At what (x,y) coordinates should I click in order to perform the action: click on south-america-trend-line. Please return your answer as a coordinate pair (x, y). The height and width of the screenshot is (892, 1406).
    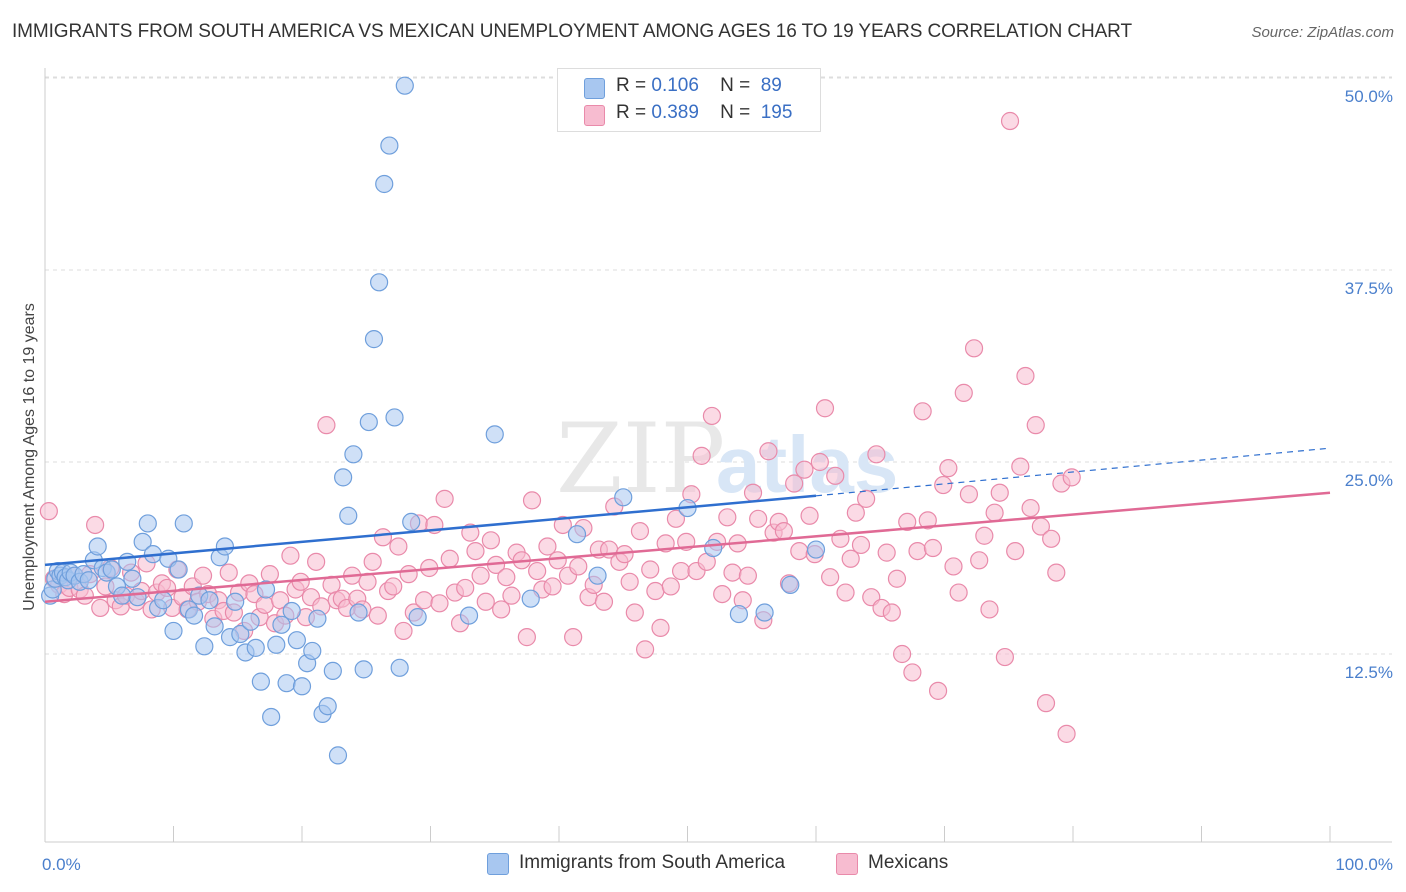
    Looking at the image, I should click on (430, 530).